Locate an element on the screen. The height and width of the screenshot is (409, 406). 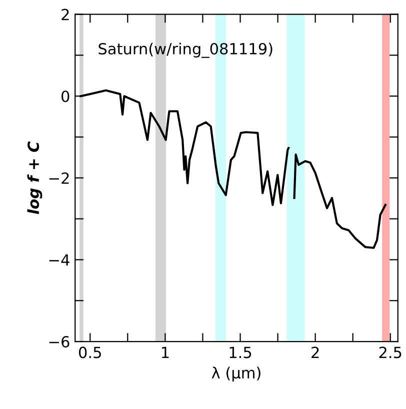
x-tick-label: 1.5 is located at coordinates (241, 352).